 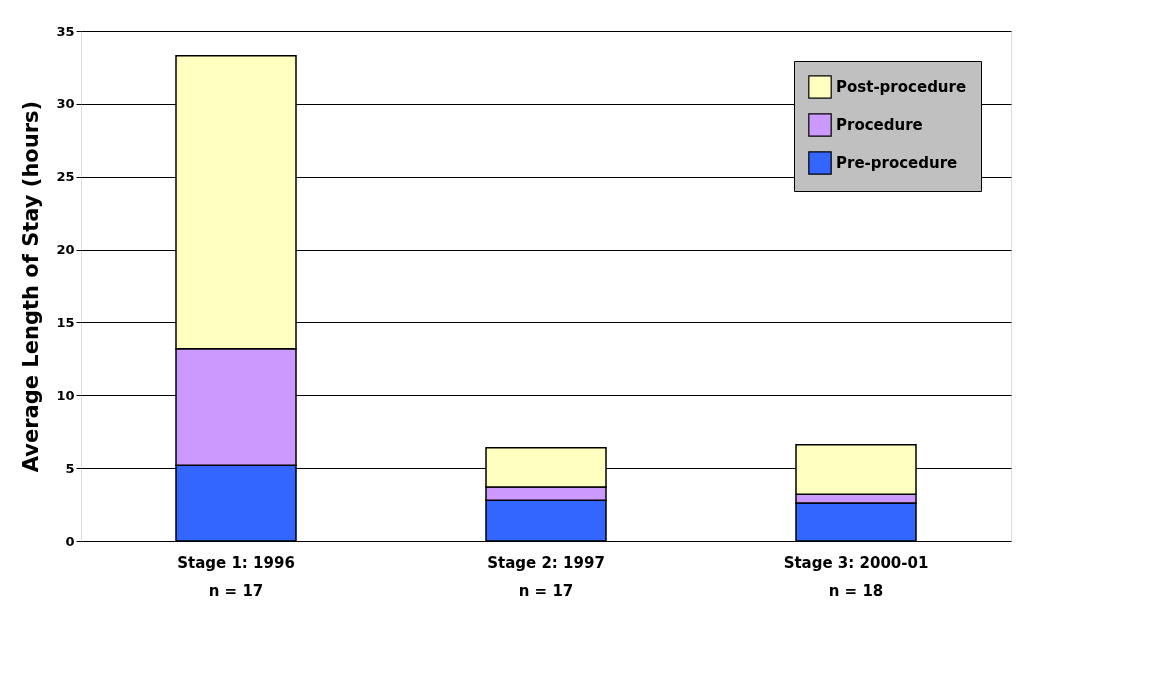 What do you see at coordinates (65, 395) in the screenshot?
I see `y-tick-label: 10` at bounding box center [65, 395].